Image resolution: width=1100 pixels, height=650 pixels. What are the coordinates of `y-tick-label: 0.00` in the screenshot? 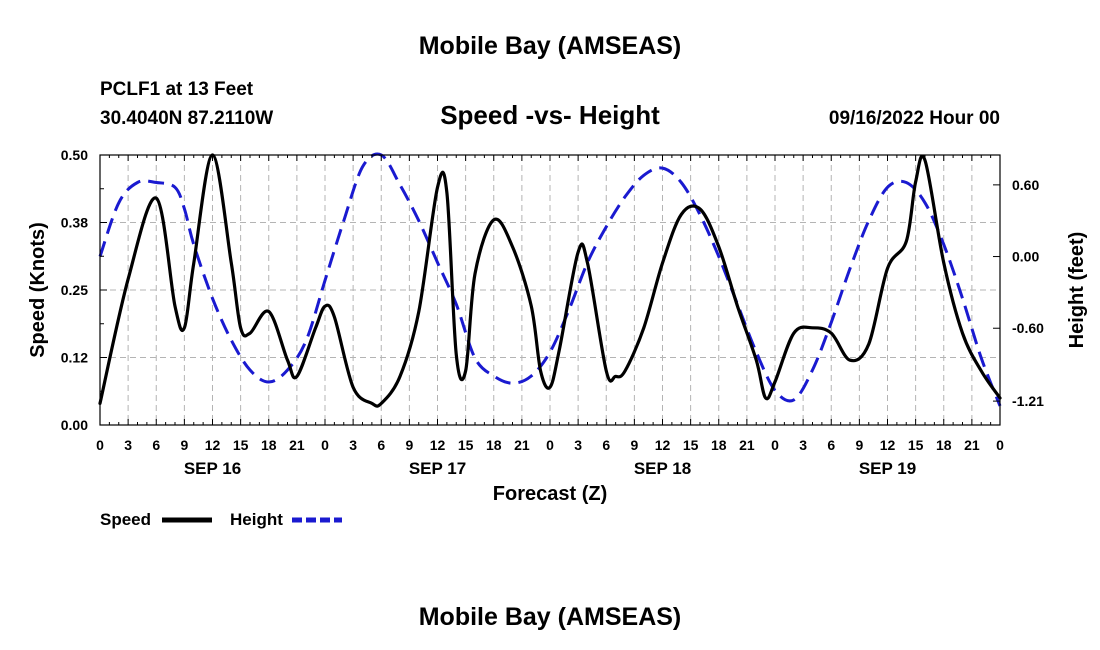 It's located at (74, 425).